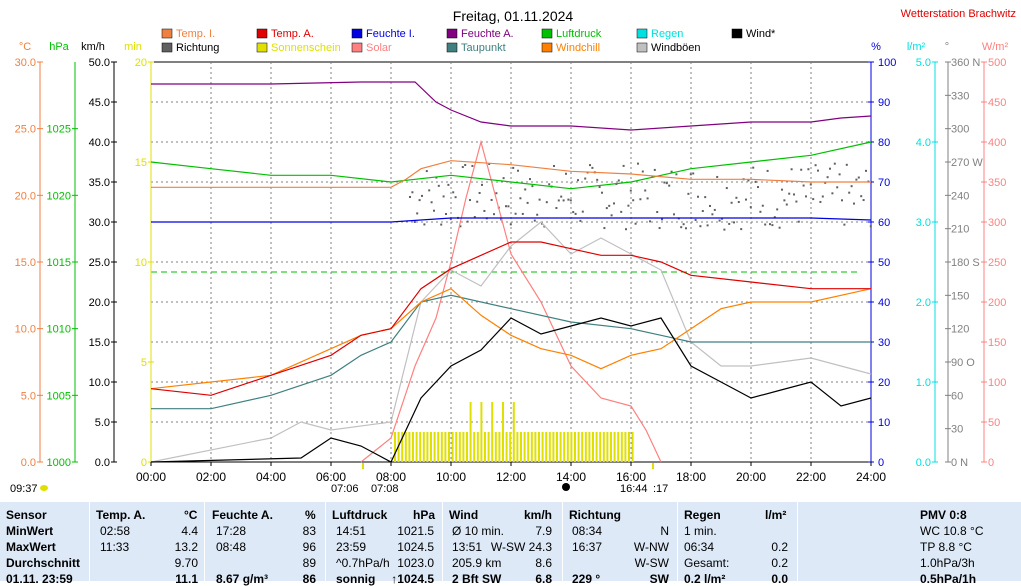 Image resolution: width=1021 pixels, height=586 pixels. What do you see at coordinates (25, 130) in the screenshot?
I see `axis-label-temp: 25.0` at bounding box center [25, 130].